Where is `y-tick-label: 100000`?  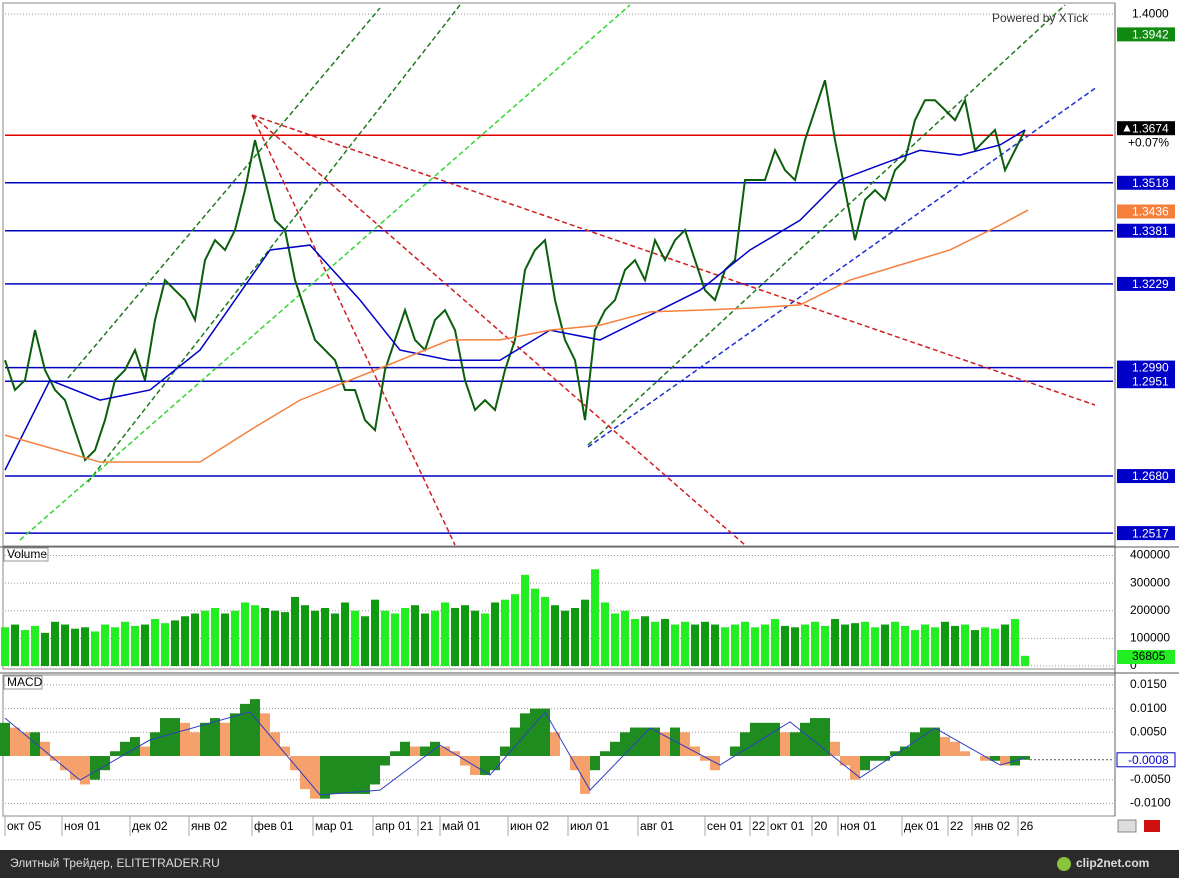
y-tick-label: 100000 is located at coordinates (1150, 638).